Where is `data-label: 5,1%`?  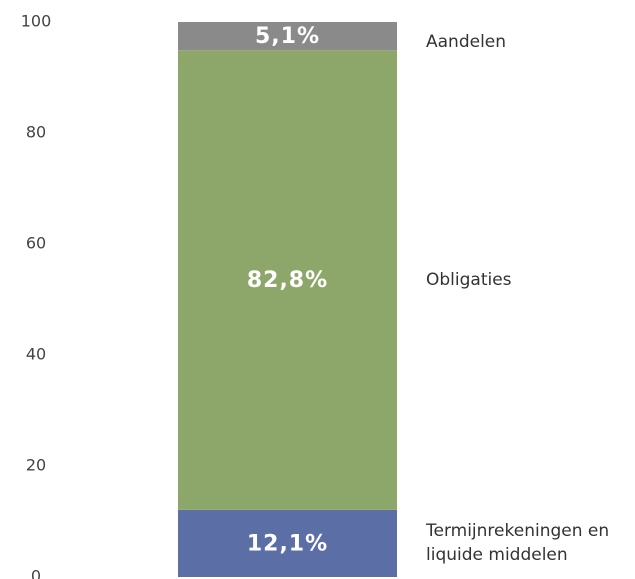
data-label: 5,1% is located at coordinates (287, 36).